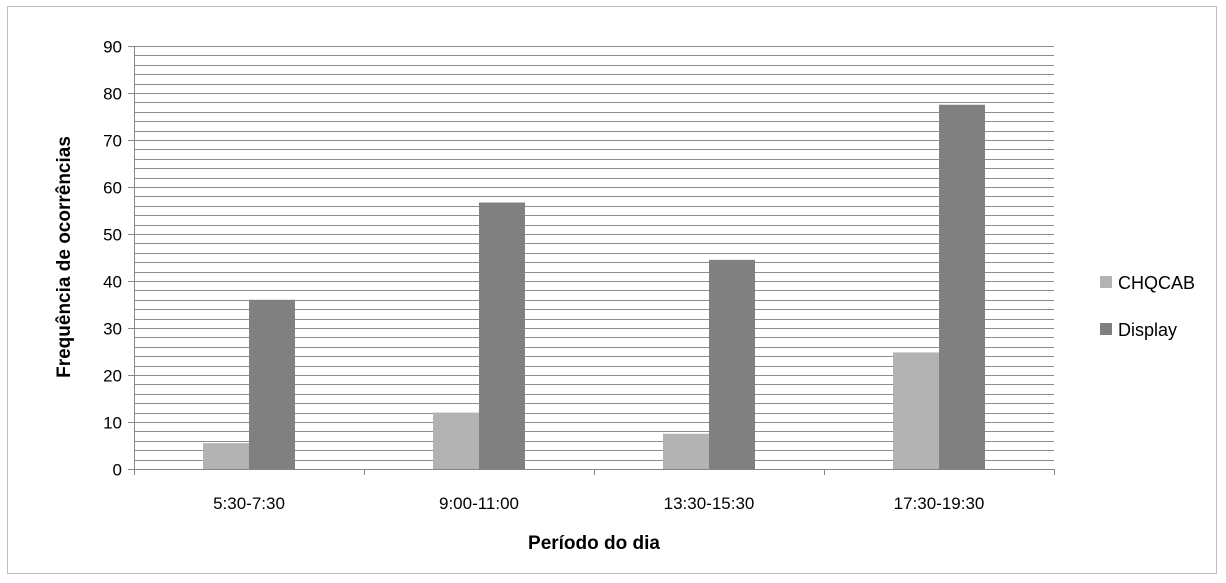 The width and height of the screenshot is (1226, 583). Describe the element at coordinates (479, 503) in the screenshot. I see `x-tick-label: 9:00-11:00` at that location.